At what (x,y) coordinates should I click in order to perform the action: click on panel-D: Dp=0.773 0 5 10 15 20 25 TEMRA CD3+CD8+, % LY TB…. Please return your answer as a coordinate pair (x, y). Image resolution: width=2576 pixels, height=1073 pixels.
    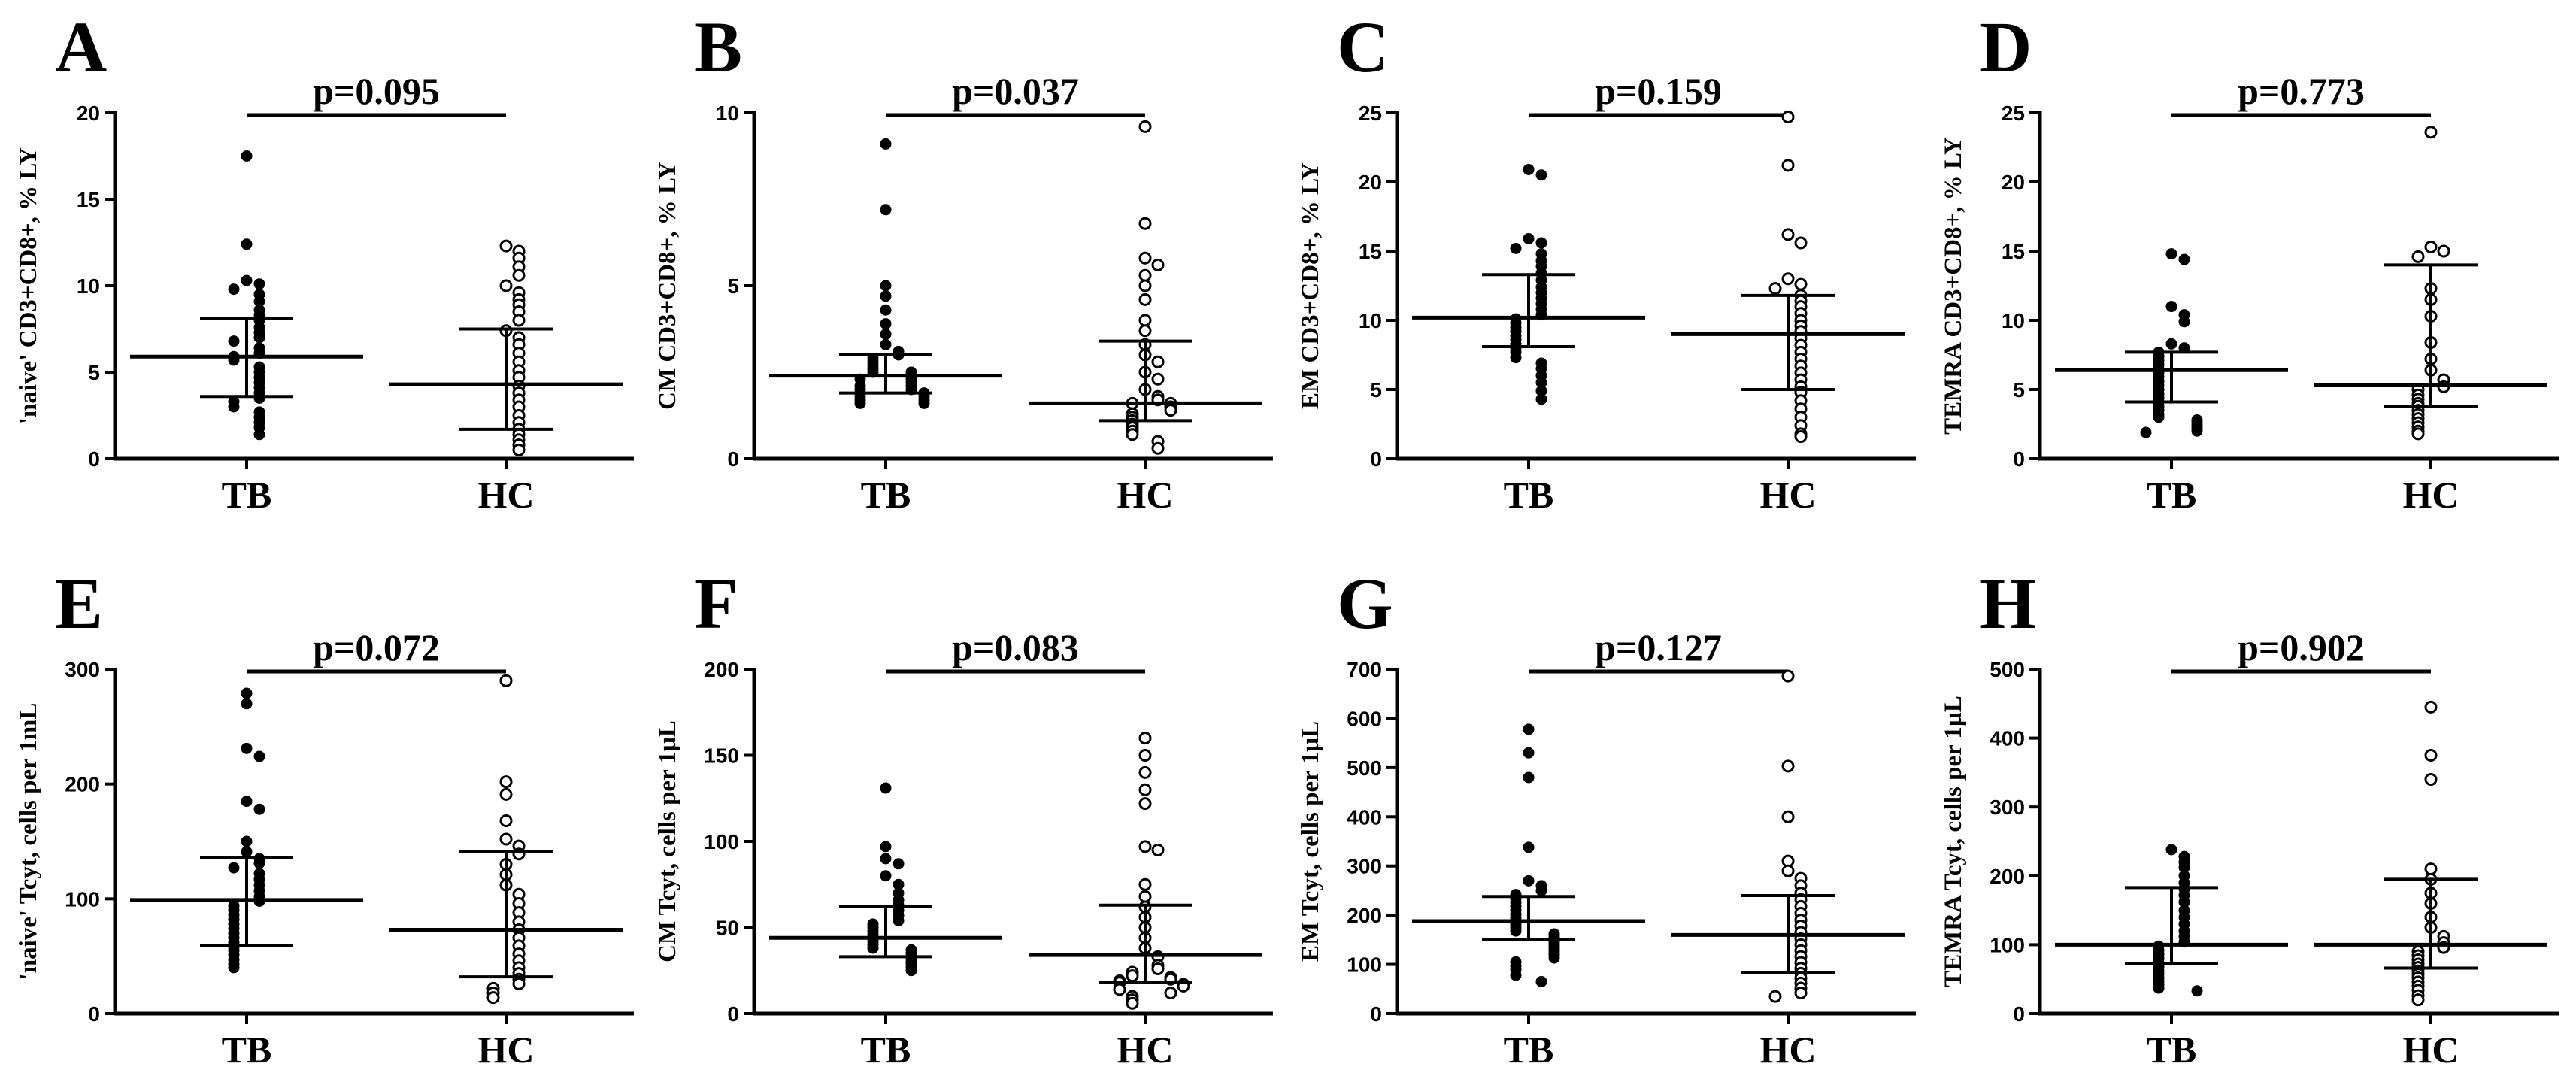
    Looking at the image, I should click on (2249, 261).